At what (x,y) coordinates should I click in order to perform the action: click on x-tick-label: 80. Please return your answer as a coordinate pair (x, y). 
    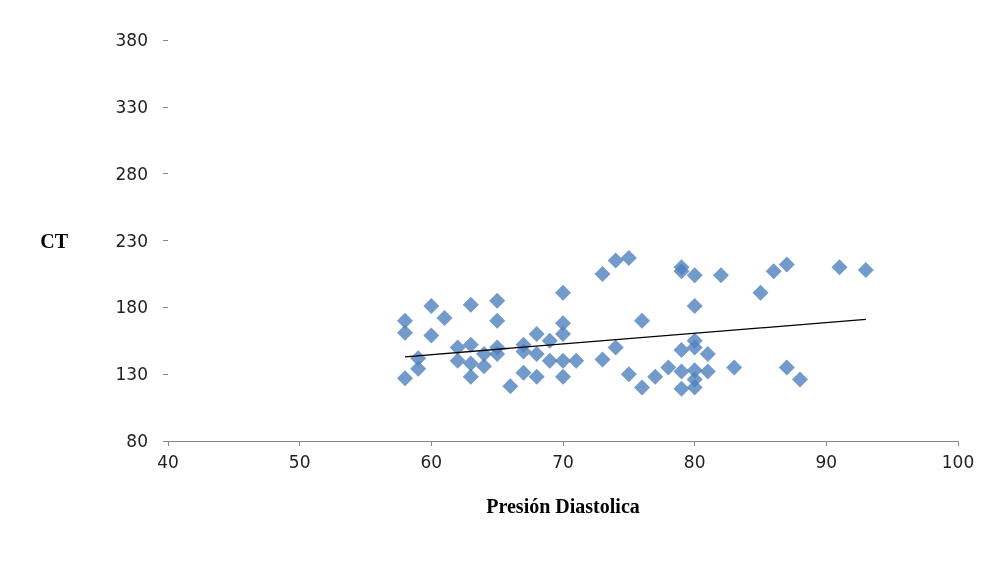
    Looking at the image, I should click on (694, 461).